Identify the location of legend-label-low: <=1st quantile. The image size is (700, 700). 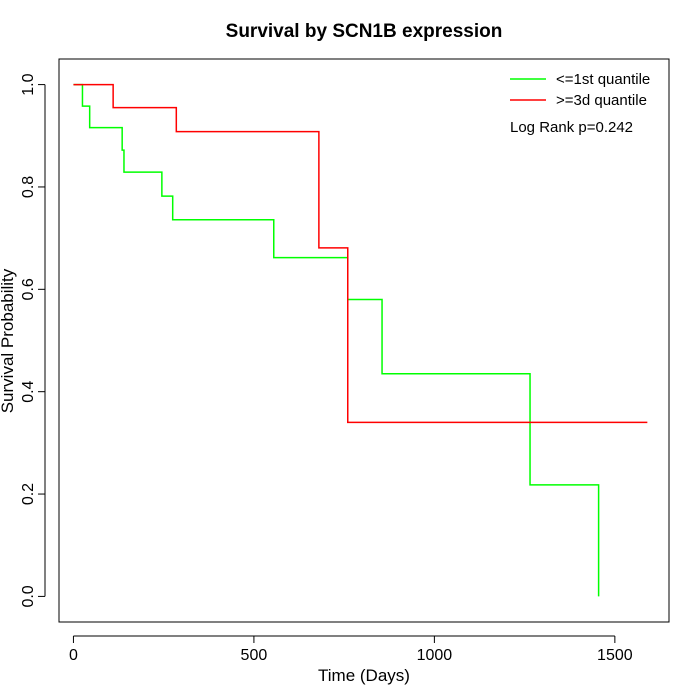
(603, 79).